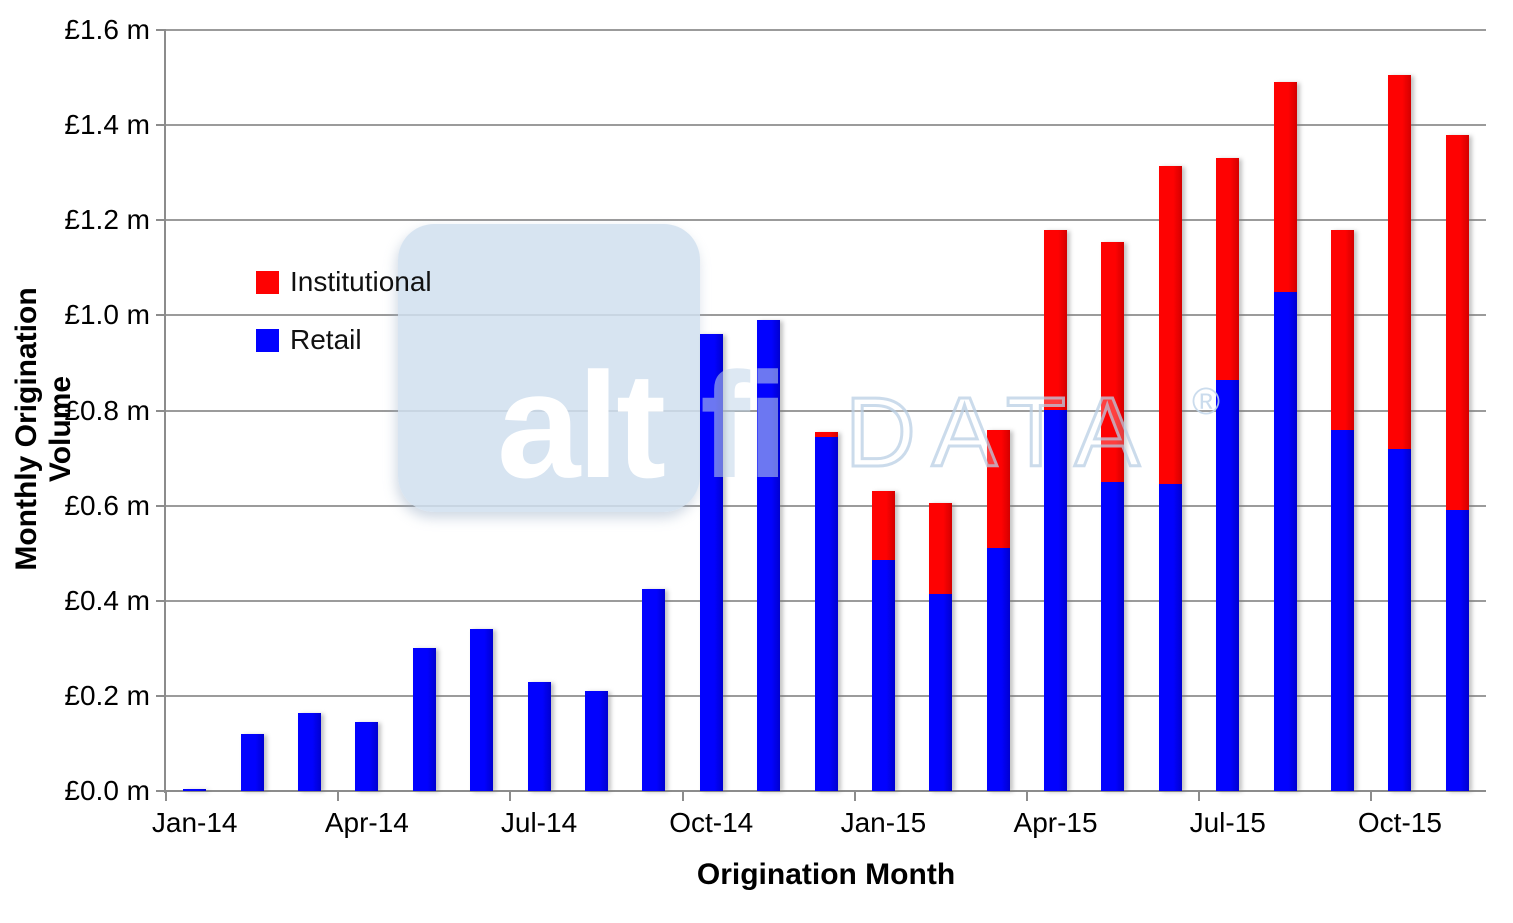 The height and width of the screenshot is (923, 1513). What do you see at coordinates (1206, 402) in the screenshot?
I see `registered-trademark-icon: ®` at bounding box center [1206, 402].